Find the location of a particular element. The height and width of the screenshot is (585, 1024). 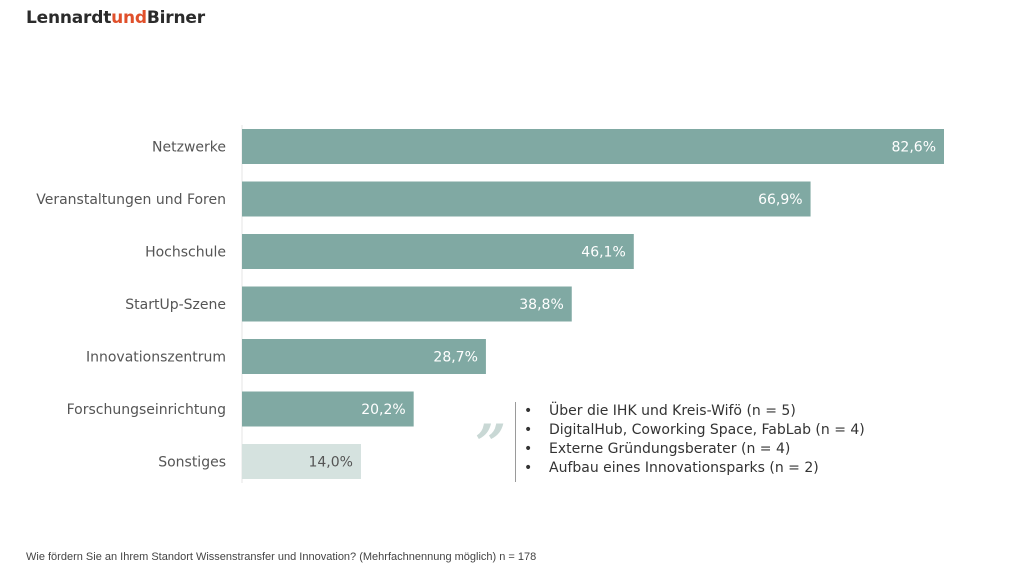

category-label: Sonstiges is located at coordinates (192, 463).